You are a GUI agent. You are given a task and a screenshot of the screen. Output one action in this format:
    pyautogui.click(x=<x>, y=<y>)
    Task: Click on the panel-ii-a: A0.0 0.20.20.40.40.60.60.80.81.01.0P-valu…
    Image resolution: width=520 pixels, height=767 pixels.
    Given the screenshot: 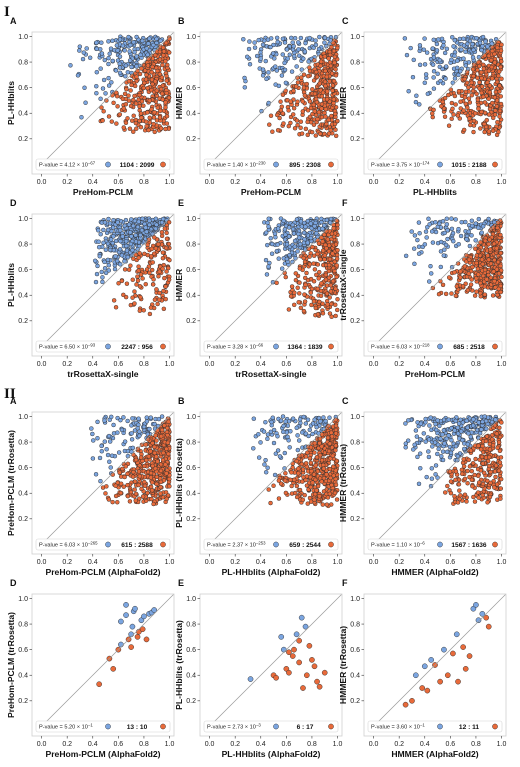 What is the action you would take?
    pyautogui.click(x=90, y=486)
    